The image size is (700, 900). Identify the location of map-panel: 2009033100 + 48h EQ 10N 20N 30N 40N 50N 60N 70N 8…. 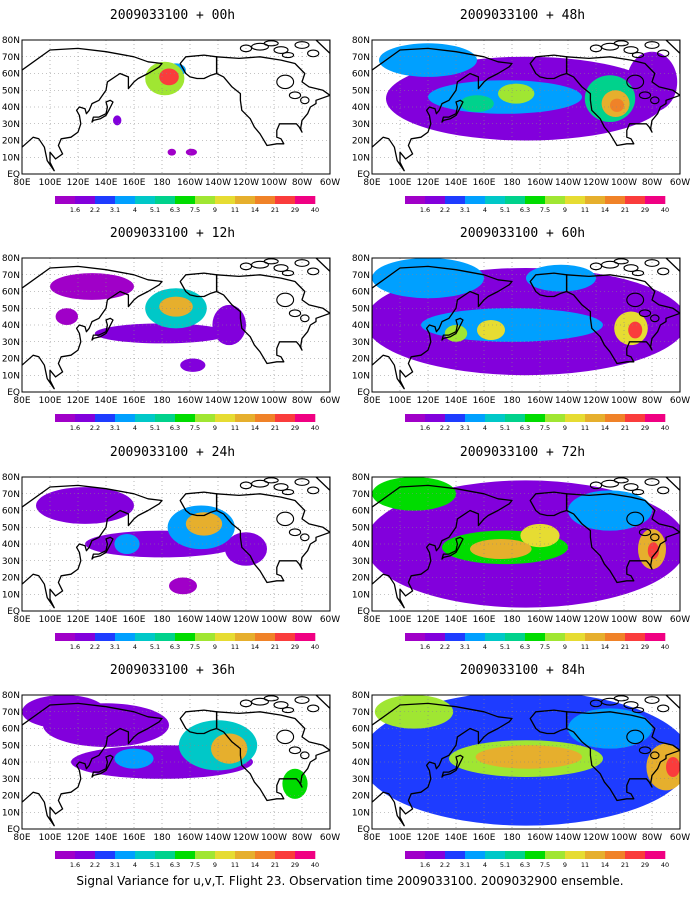
(522, 107).